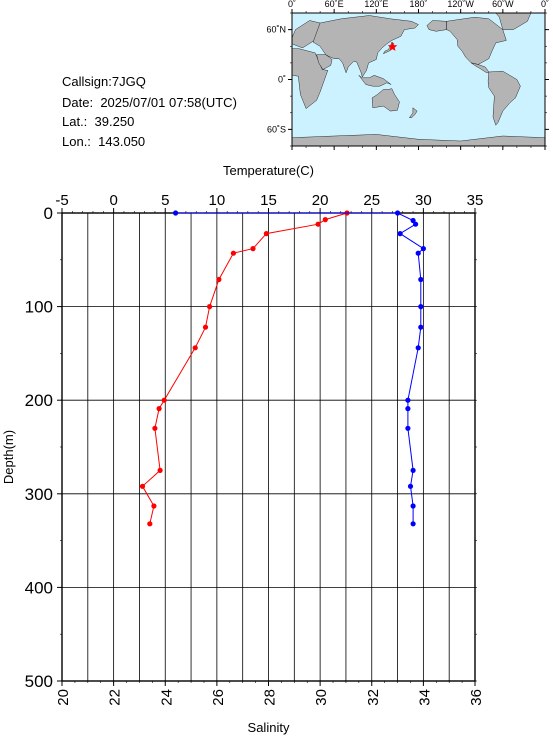  I want to click on bottom-axis-title: Salinity, so click(269, 727).